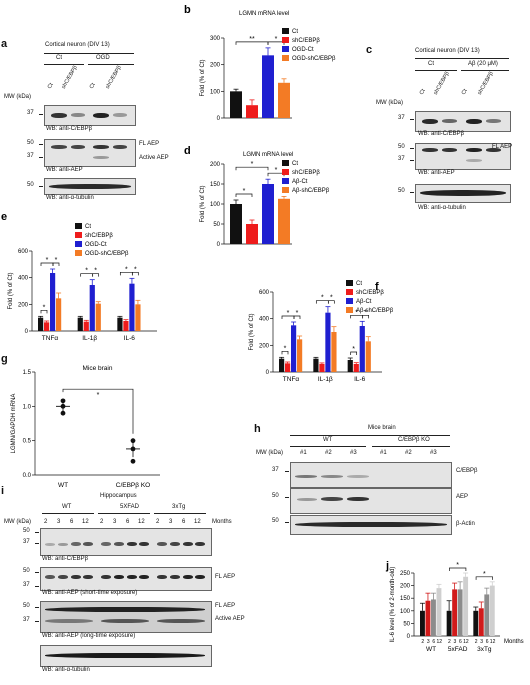  I want to click on panel-f-ylabel: Fold (% of Ct), so click(252, 331).